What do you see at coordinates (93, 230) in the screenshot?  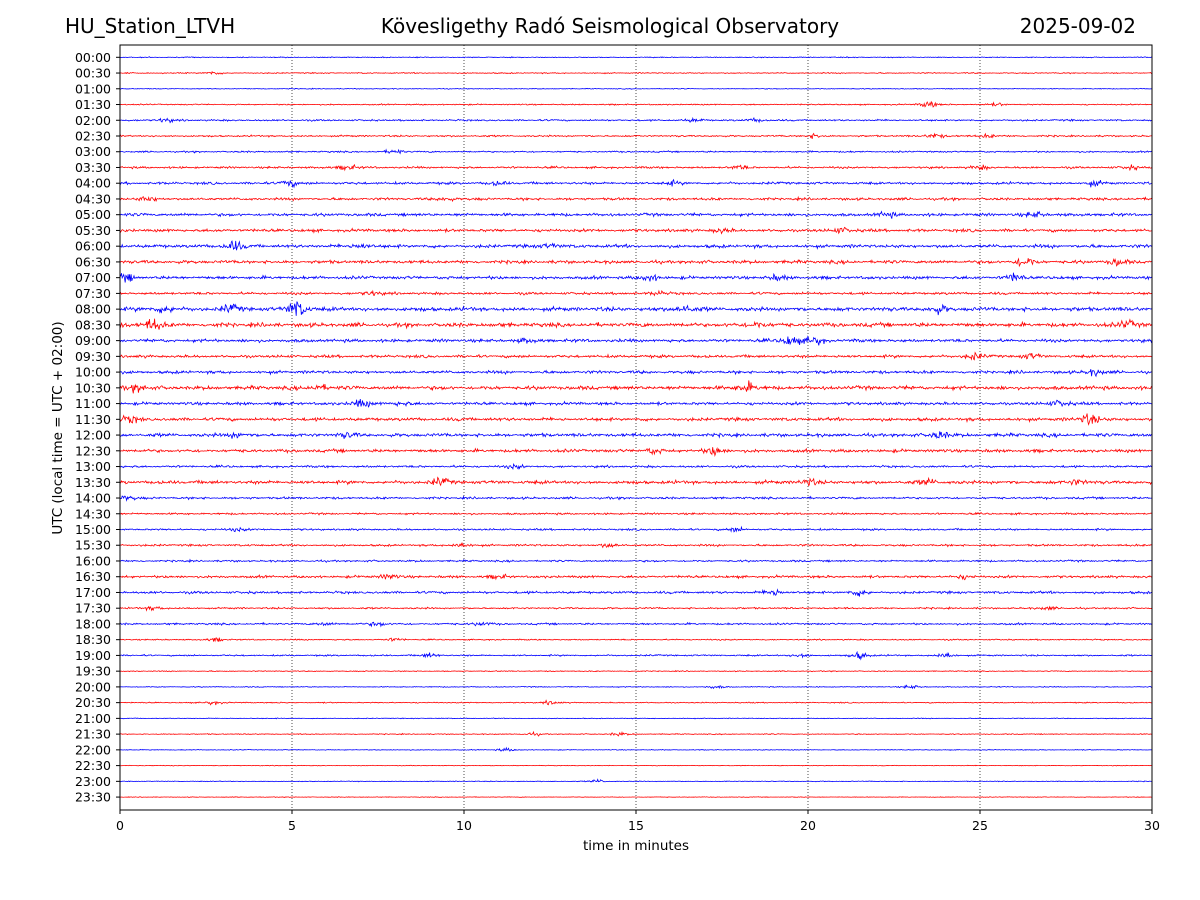 I see `y-tick-label: 05:30` at bounding box center [93, 230].